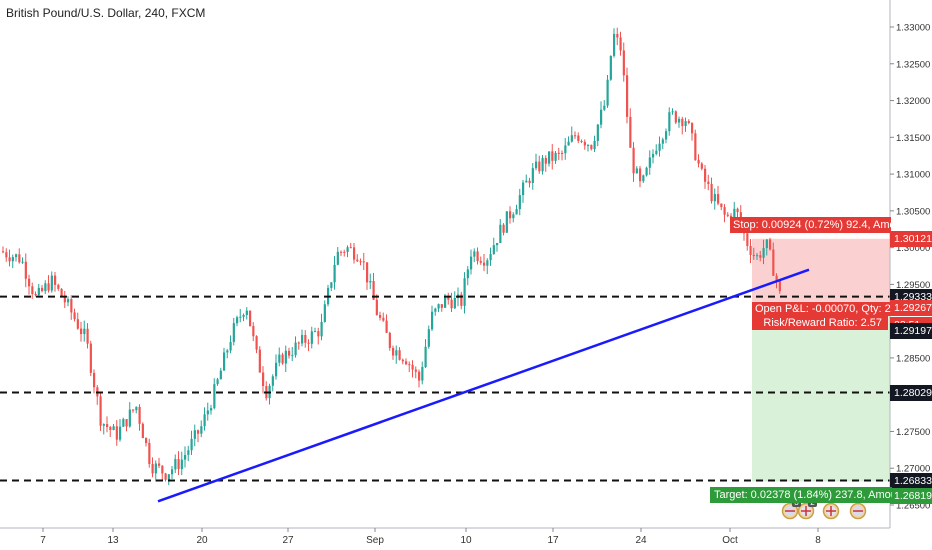  Describe the element at coordinates (913, 469) in the screenshot. I see `price-tick-label: 1.27000` at that location.